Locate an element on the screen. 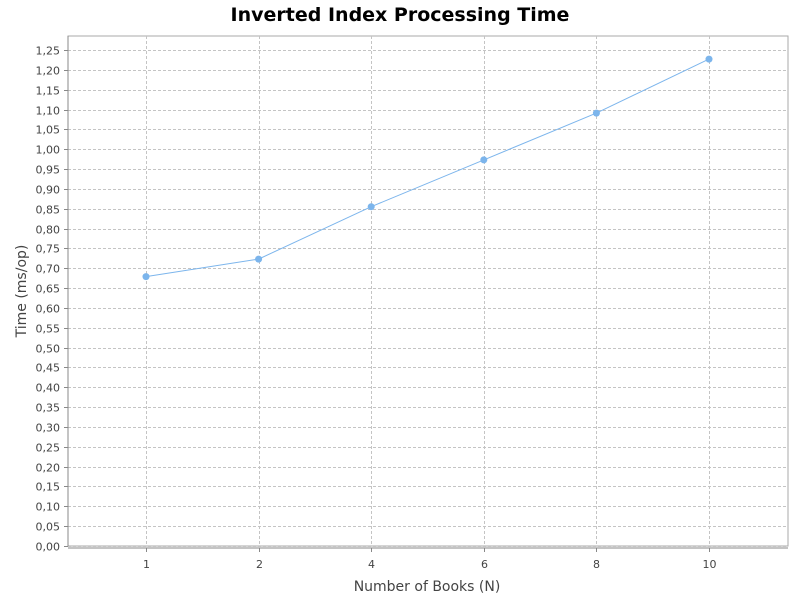  y-tick-label: 0,05 is located at coordinates (48, 527).